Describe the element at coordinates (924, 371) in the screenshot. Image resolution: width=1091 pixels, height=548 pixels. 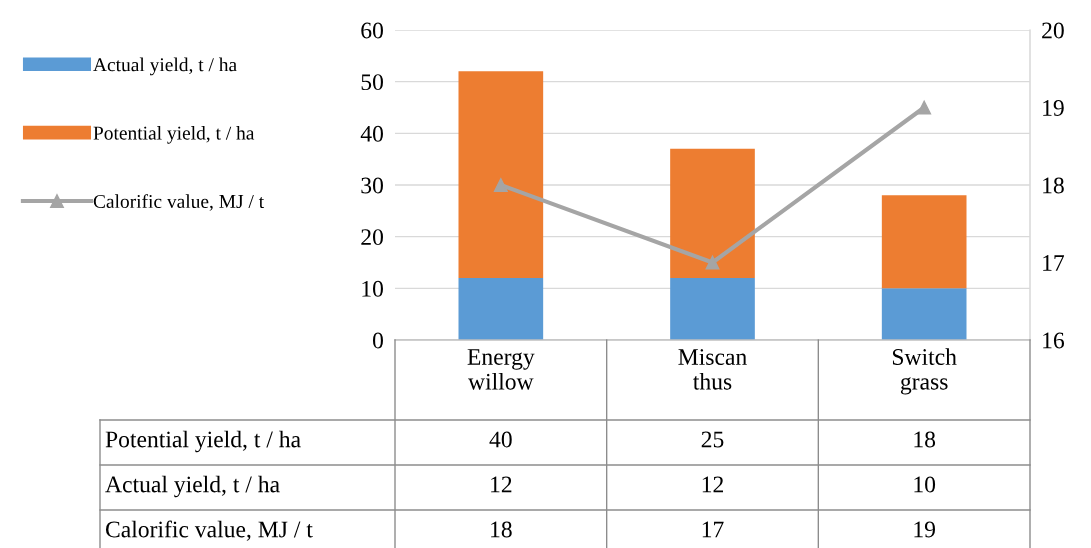
I see `x-tick-label: Switch grass` at that location.